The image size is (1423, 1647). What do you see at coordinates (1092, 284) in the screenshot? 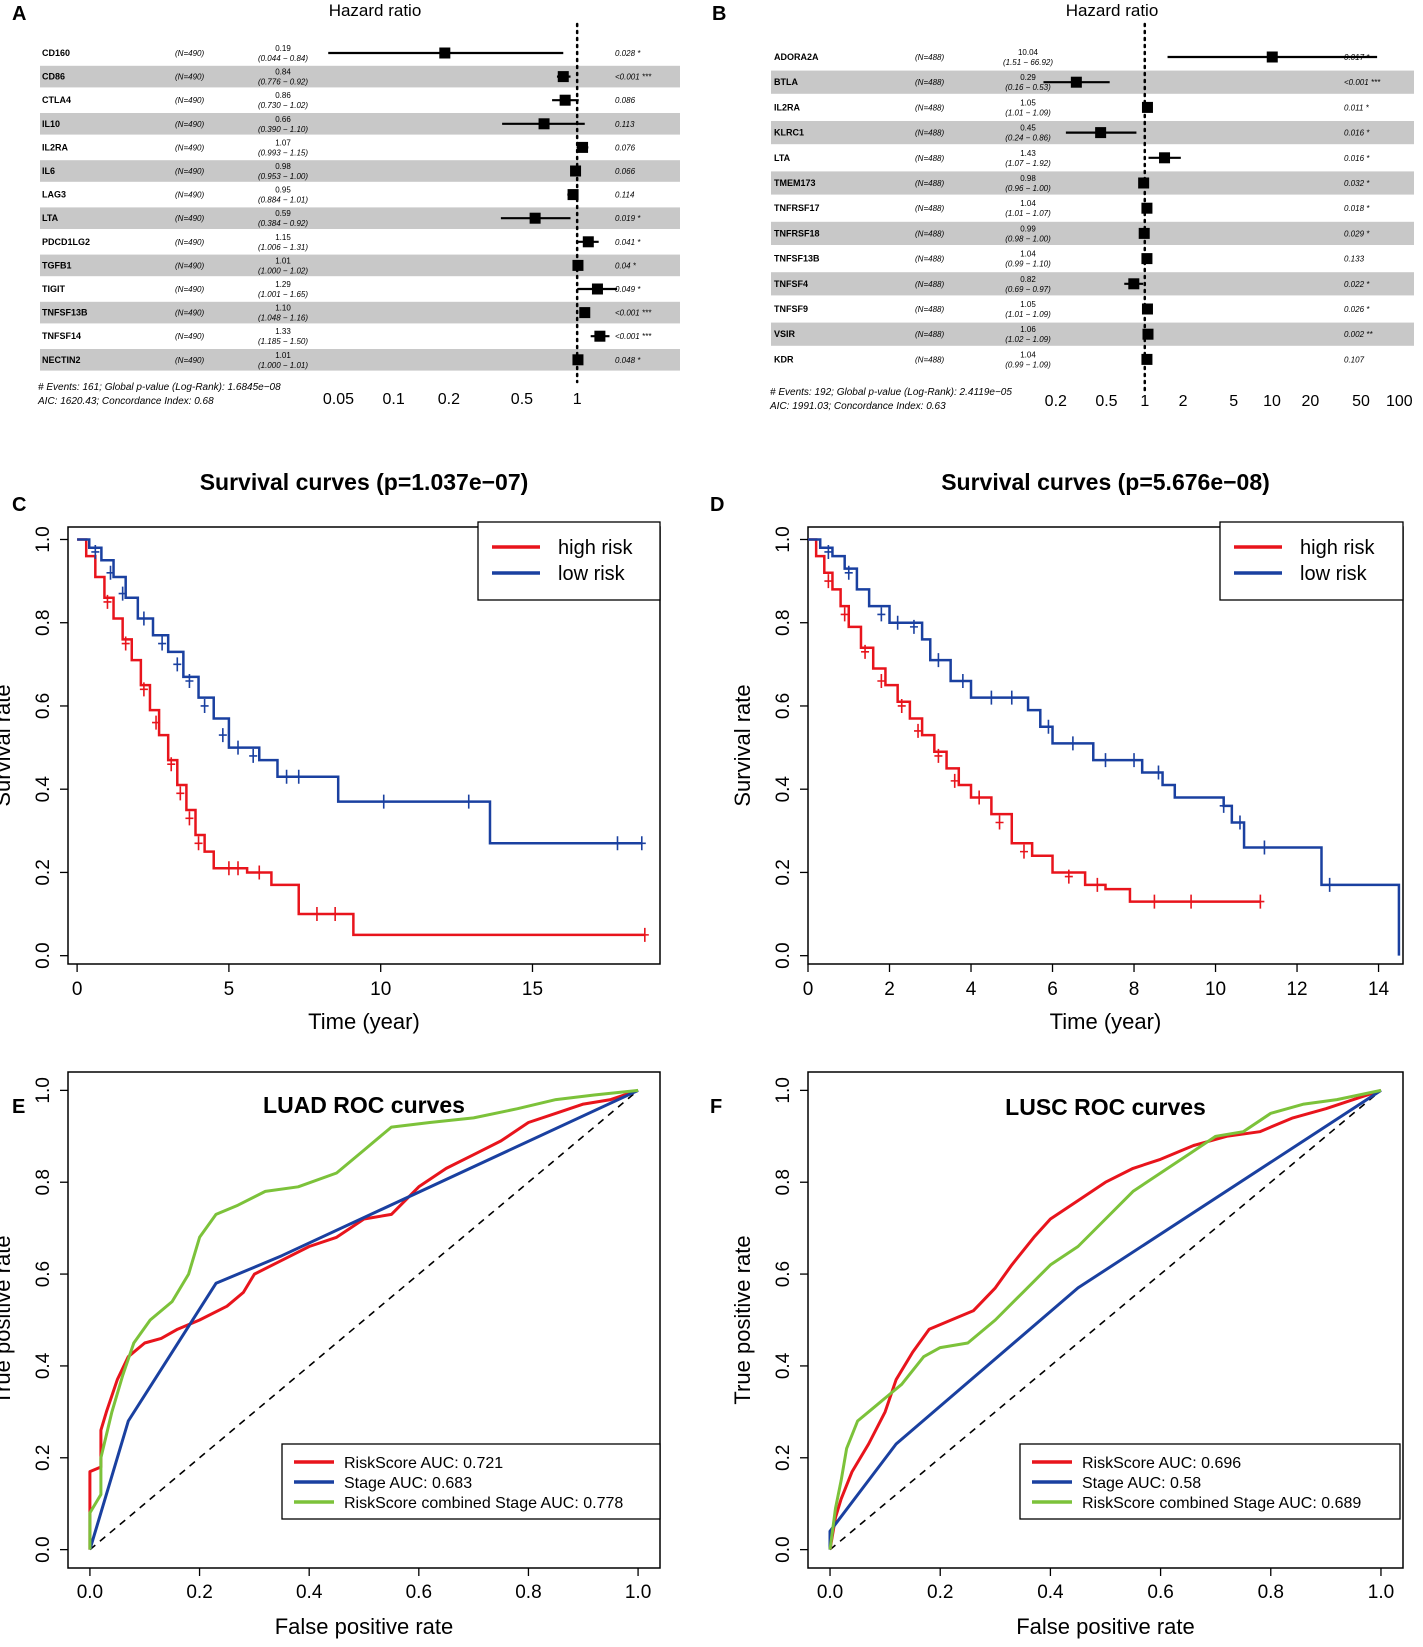
I see `forest-row: TNFSF4 (N=488) 0.82(0.69 − 0.97) 0.022 *` at bounding box center [1092, 284].